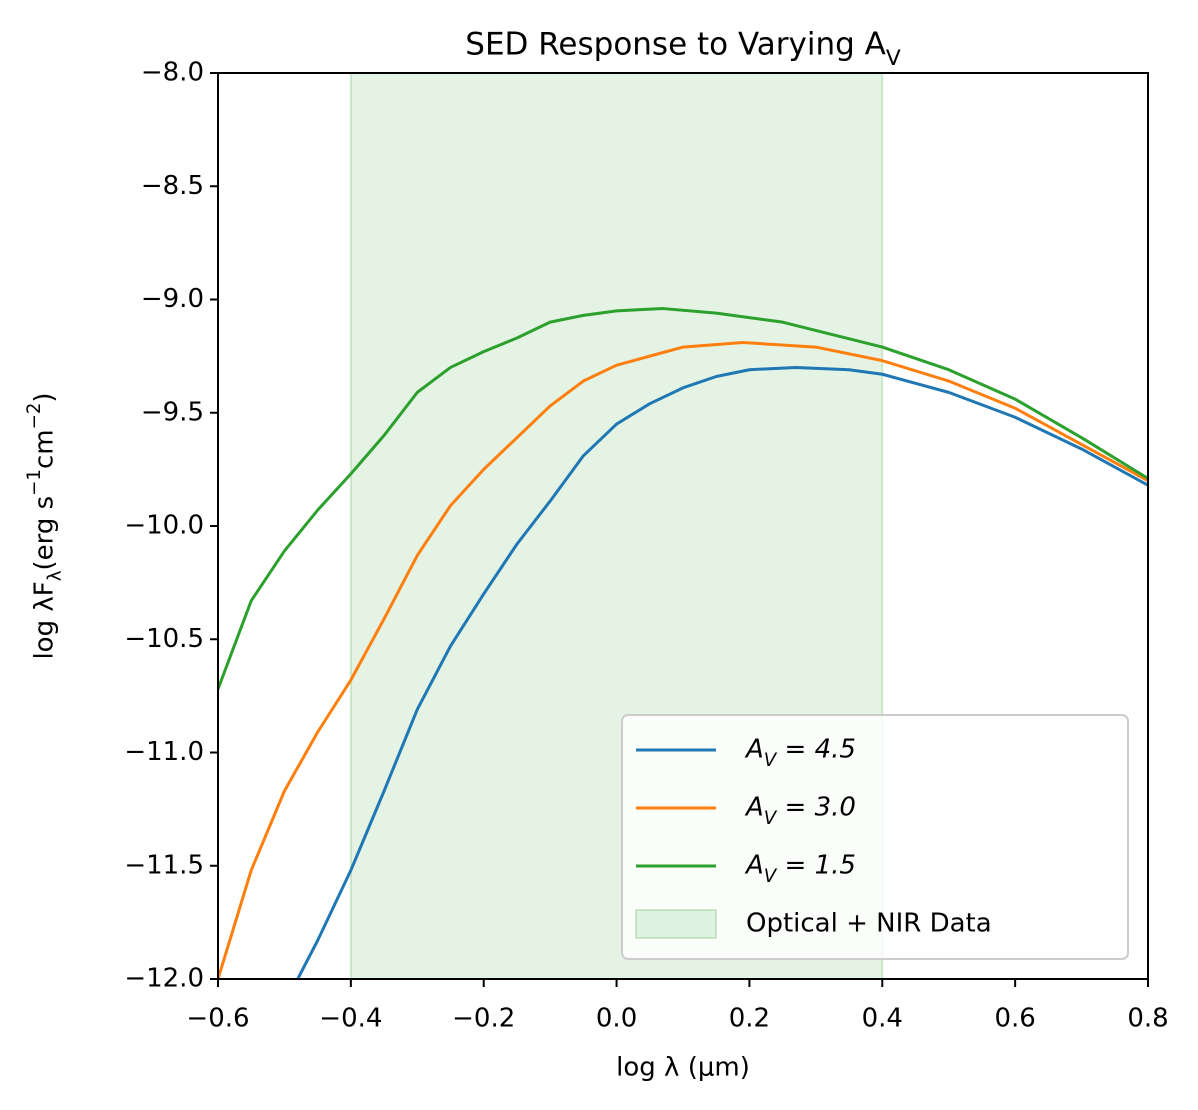 The height and width of the screenshot is (1110, 1198). I want to click on y-tick-label: −8.0, so click(172, 73).